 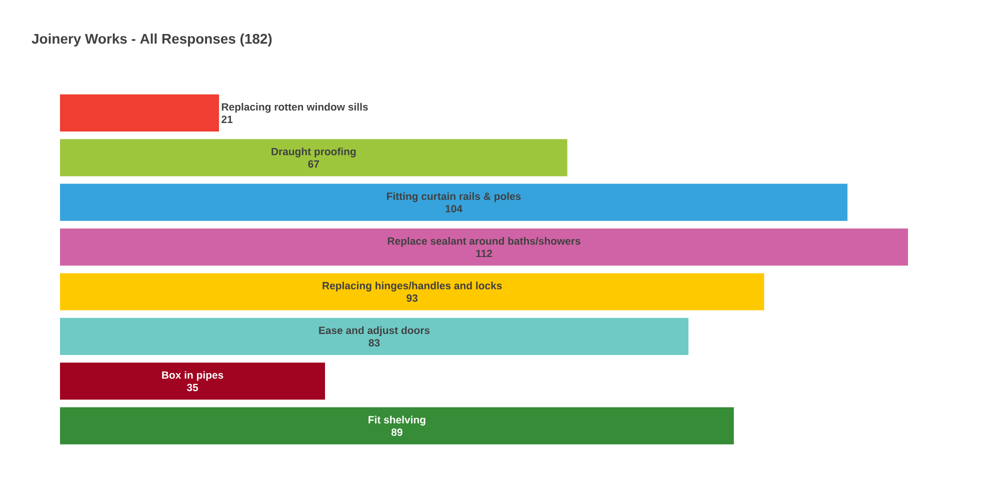 What do you see at coordinates (484, 254) in the screenshot?
I see `data-label: 112` at bounding box center [484, 254].